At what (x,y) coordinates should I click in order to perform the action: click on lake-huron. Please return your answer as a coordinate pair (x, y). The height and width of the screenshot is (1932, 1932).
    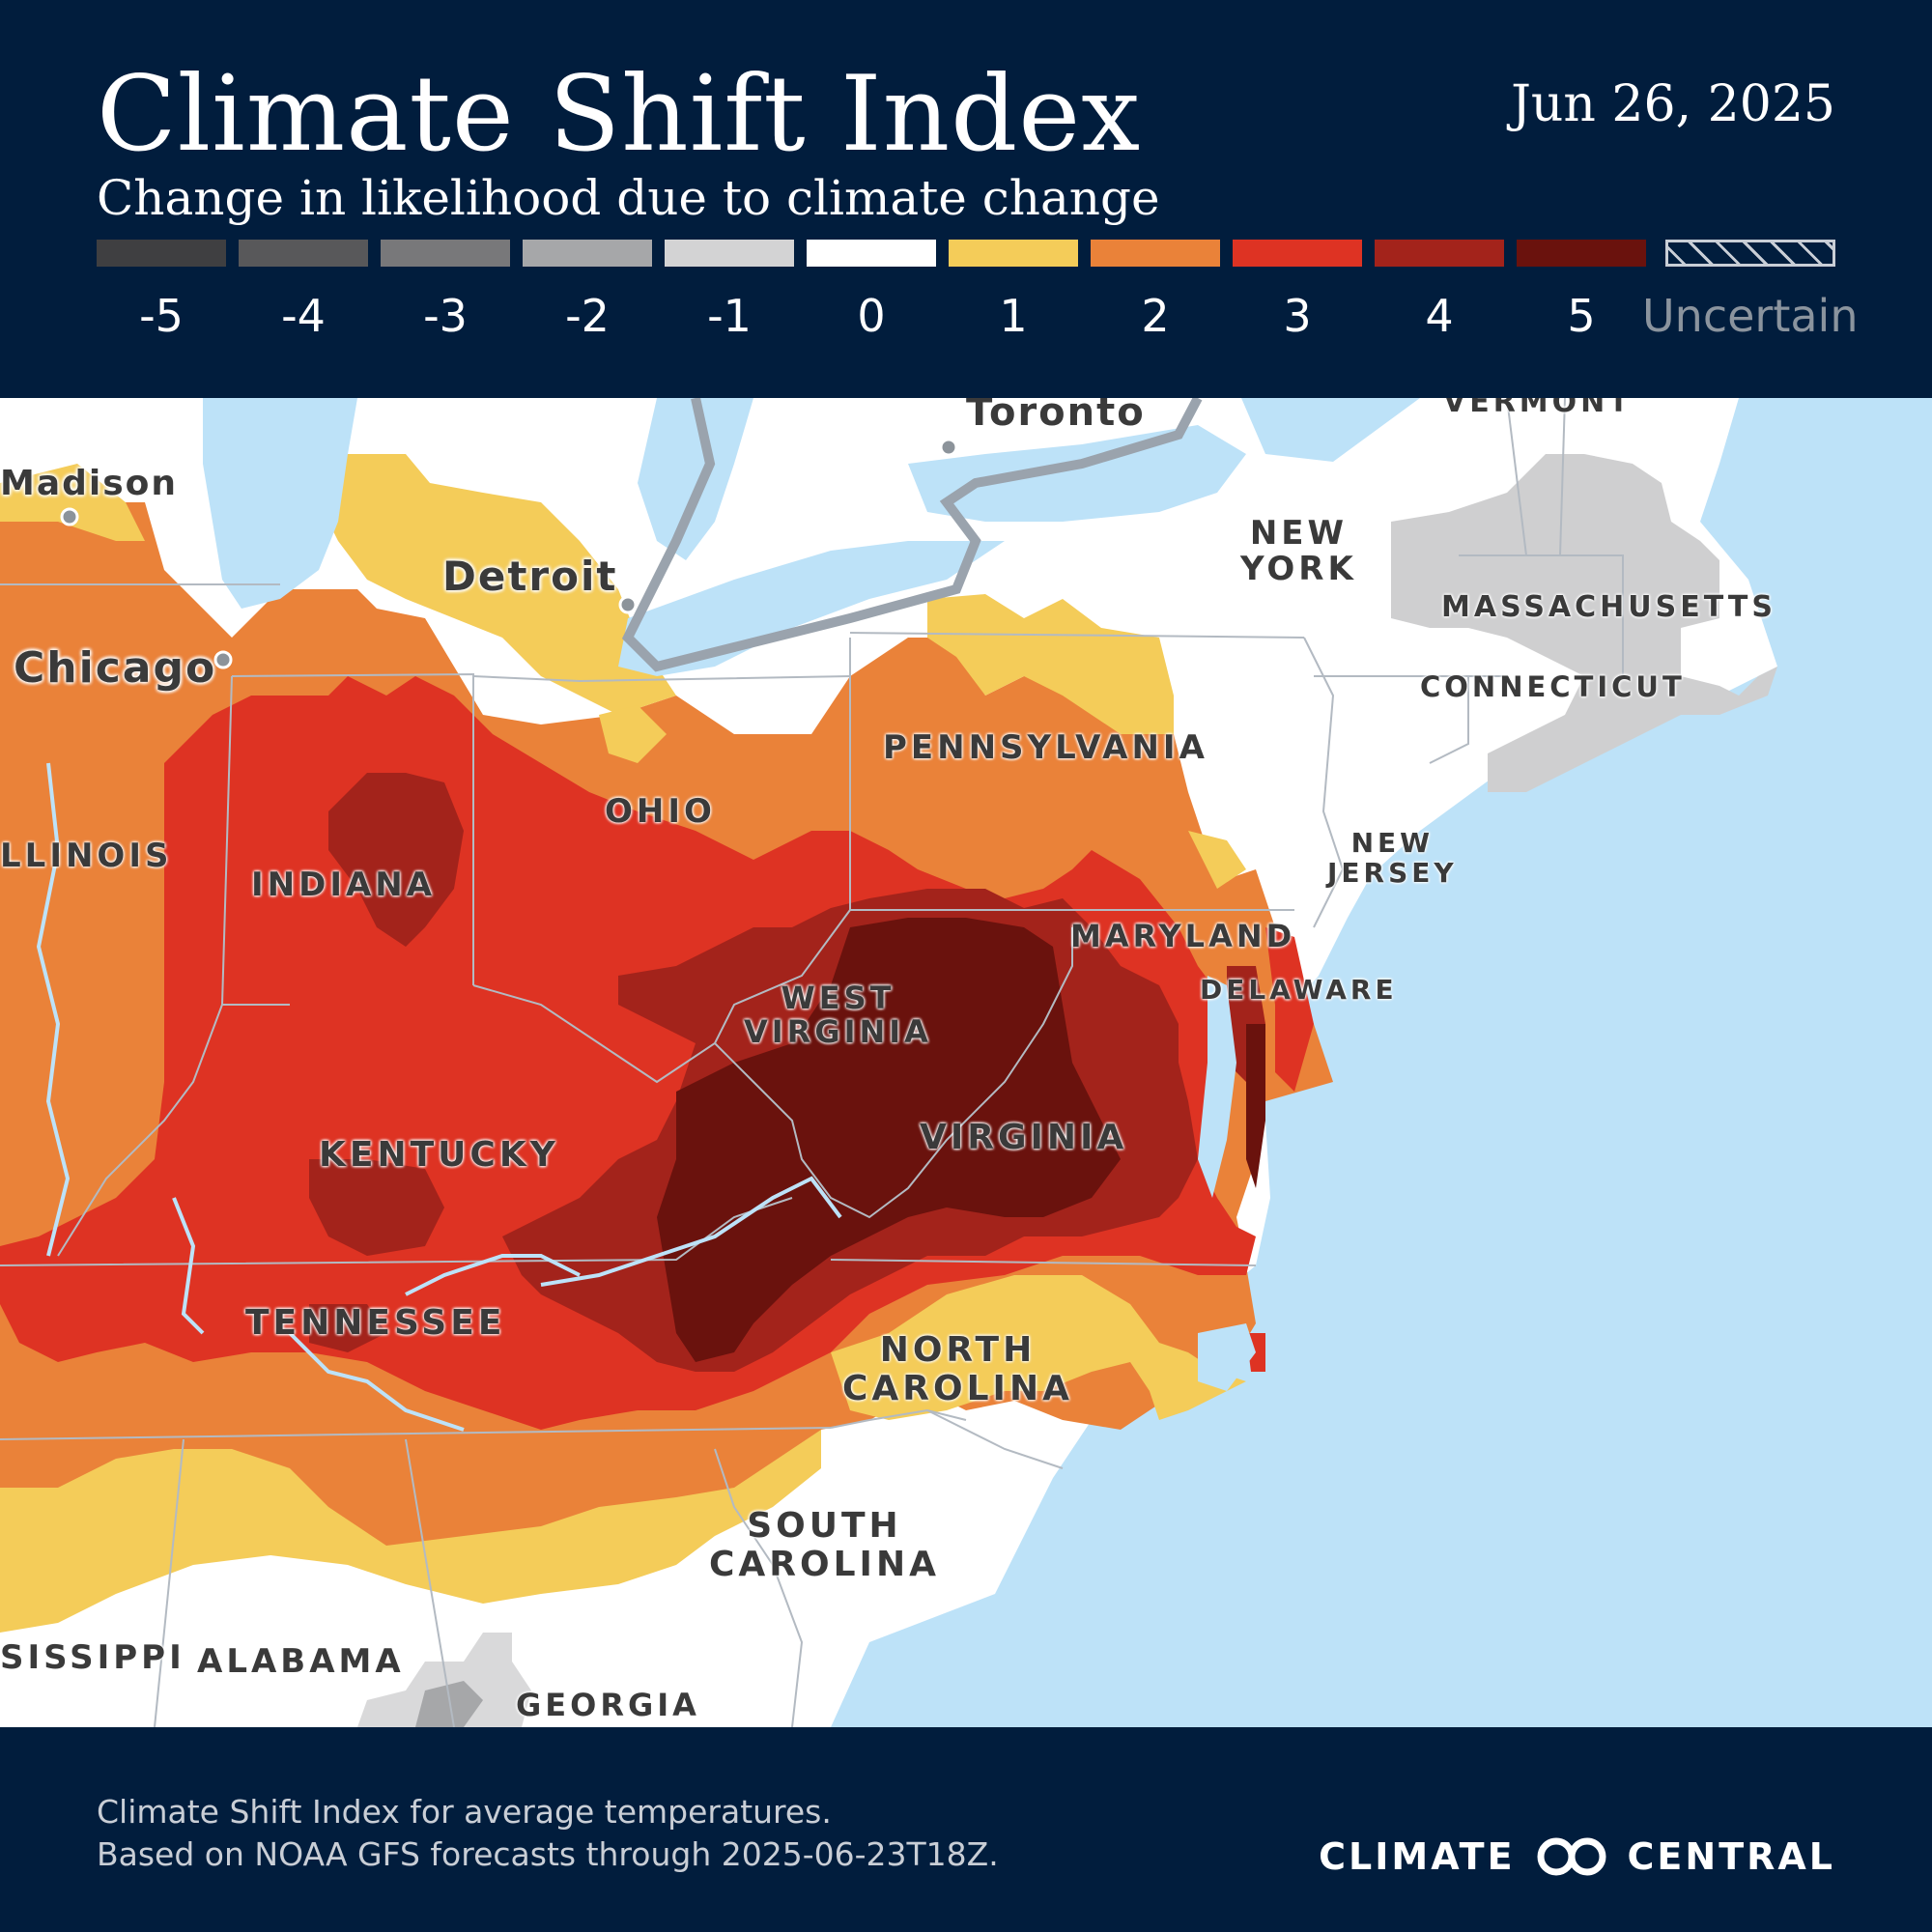
    Looking at the image, I should click on (695, 479).